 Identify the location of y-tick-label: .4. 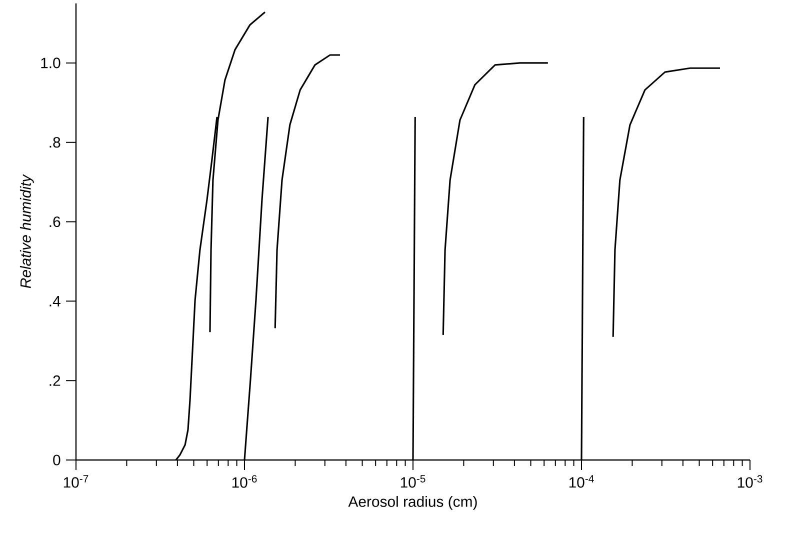
(55, 301).